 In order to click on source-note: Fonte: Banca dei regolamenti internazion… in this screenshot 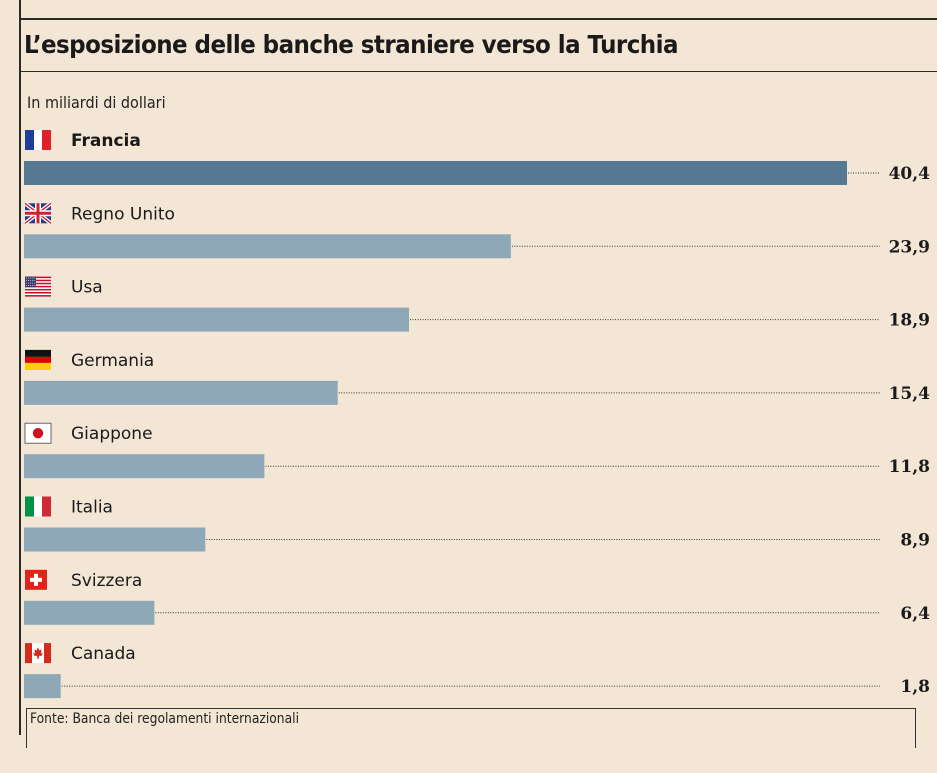, I will do `click(165, 719)`.